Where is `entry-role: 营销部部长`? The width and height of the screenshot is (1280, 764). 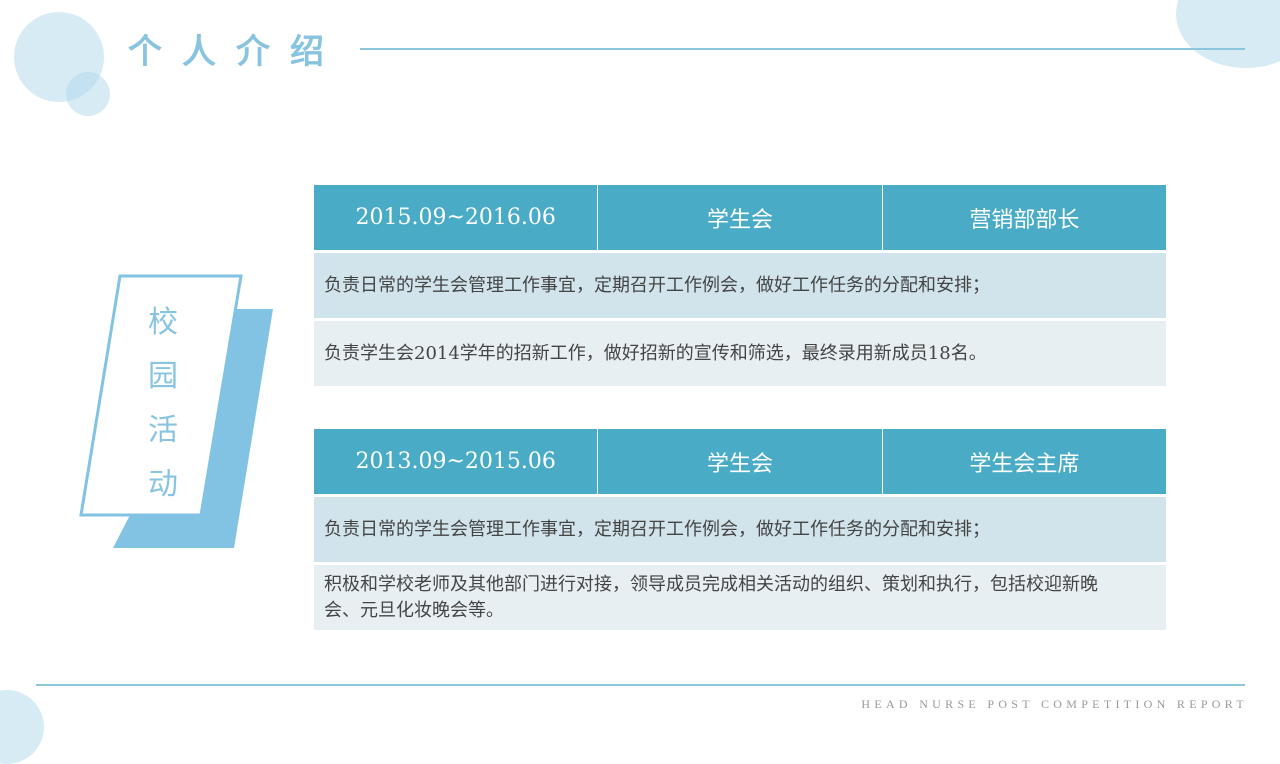
entry-role: 营销部部长 is located at coordinates (1023, 217).